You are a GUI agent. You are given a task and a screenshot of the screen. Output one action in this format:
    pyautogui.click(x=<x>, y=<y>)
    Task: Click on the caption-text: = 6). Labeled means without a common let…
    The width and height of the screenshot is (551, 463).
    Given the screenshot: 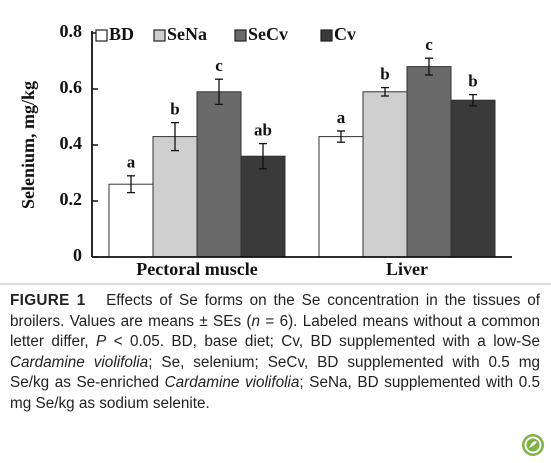 What is the action you would take?
    pyautogui.click(x=275, y=331)
    